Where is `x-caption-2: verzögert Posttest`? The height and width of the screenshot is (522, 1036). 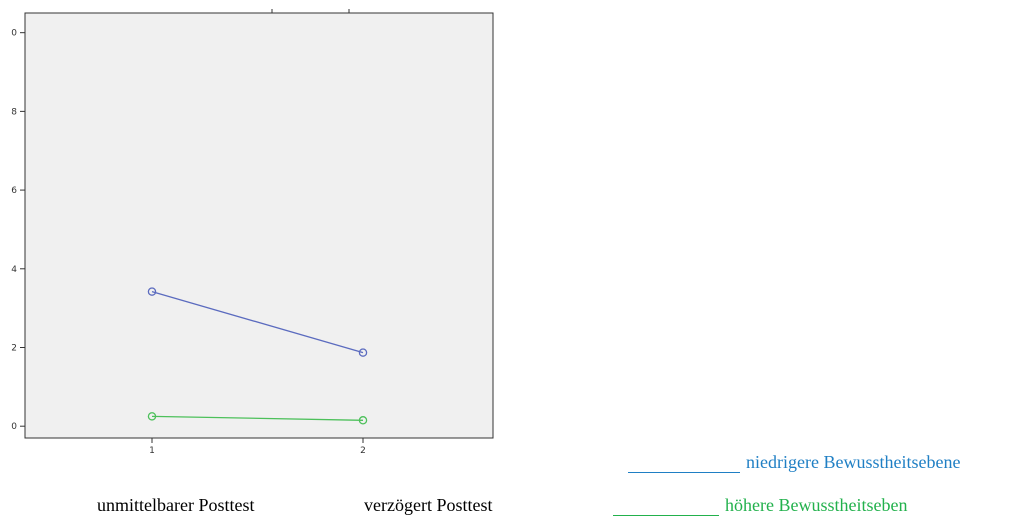 x-caption-2: verzögert Posttest is located at coordinates (428, 505).